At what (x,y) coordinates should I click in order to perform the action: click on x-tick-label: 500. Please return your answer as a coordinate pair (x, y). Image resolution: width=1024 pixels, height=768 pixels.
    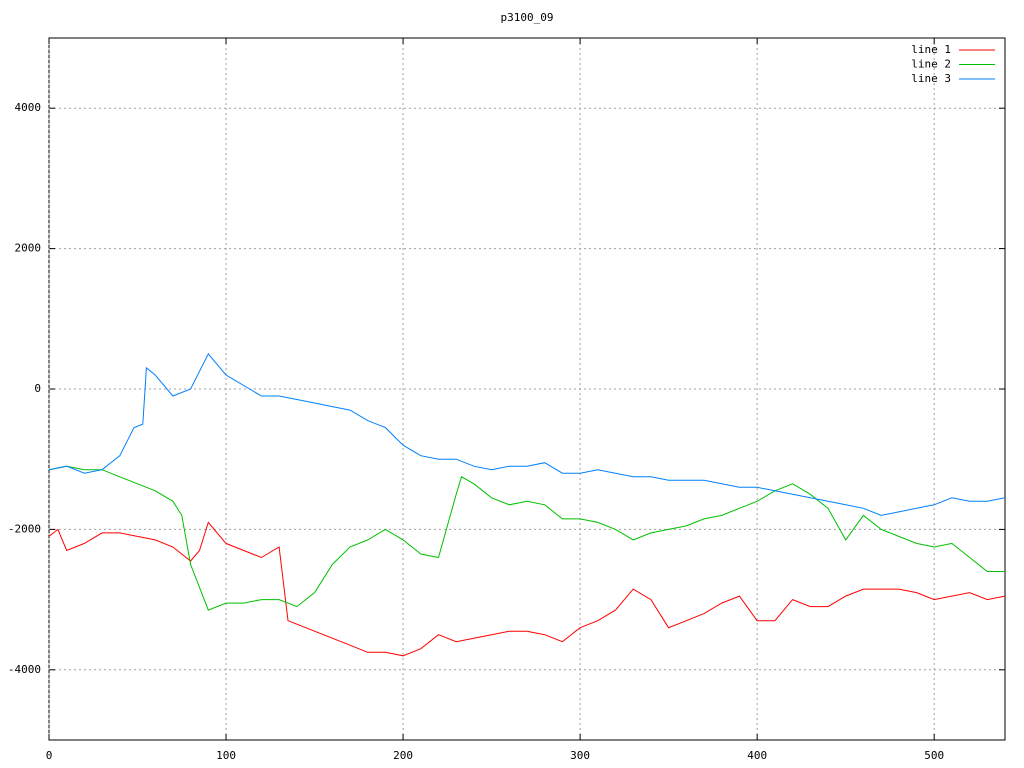
    Looking at the image, I should click on (934, 755).